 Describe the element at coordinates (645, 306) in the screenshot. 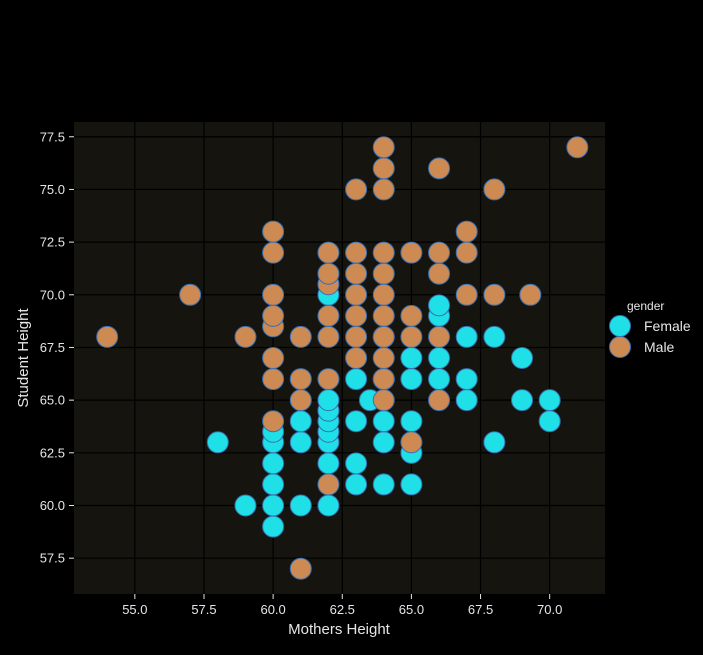

I see `legend-title: gender` at that location.